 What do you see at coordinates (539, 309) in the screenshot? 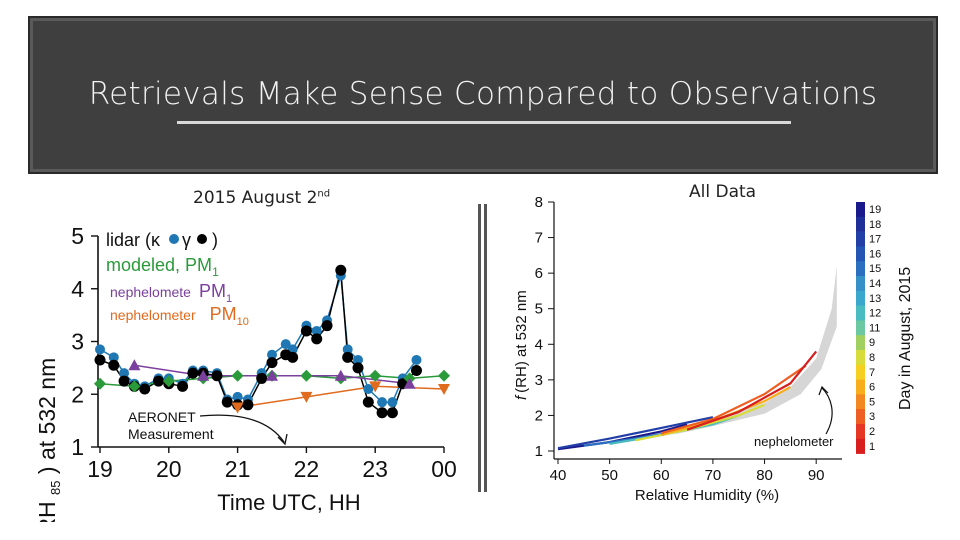
I see `right-y-tick-label: 5` at bounding box center [539, 309].